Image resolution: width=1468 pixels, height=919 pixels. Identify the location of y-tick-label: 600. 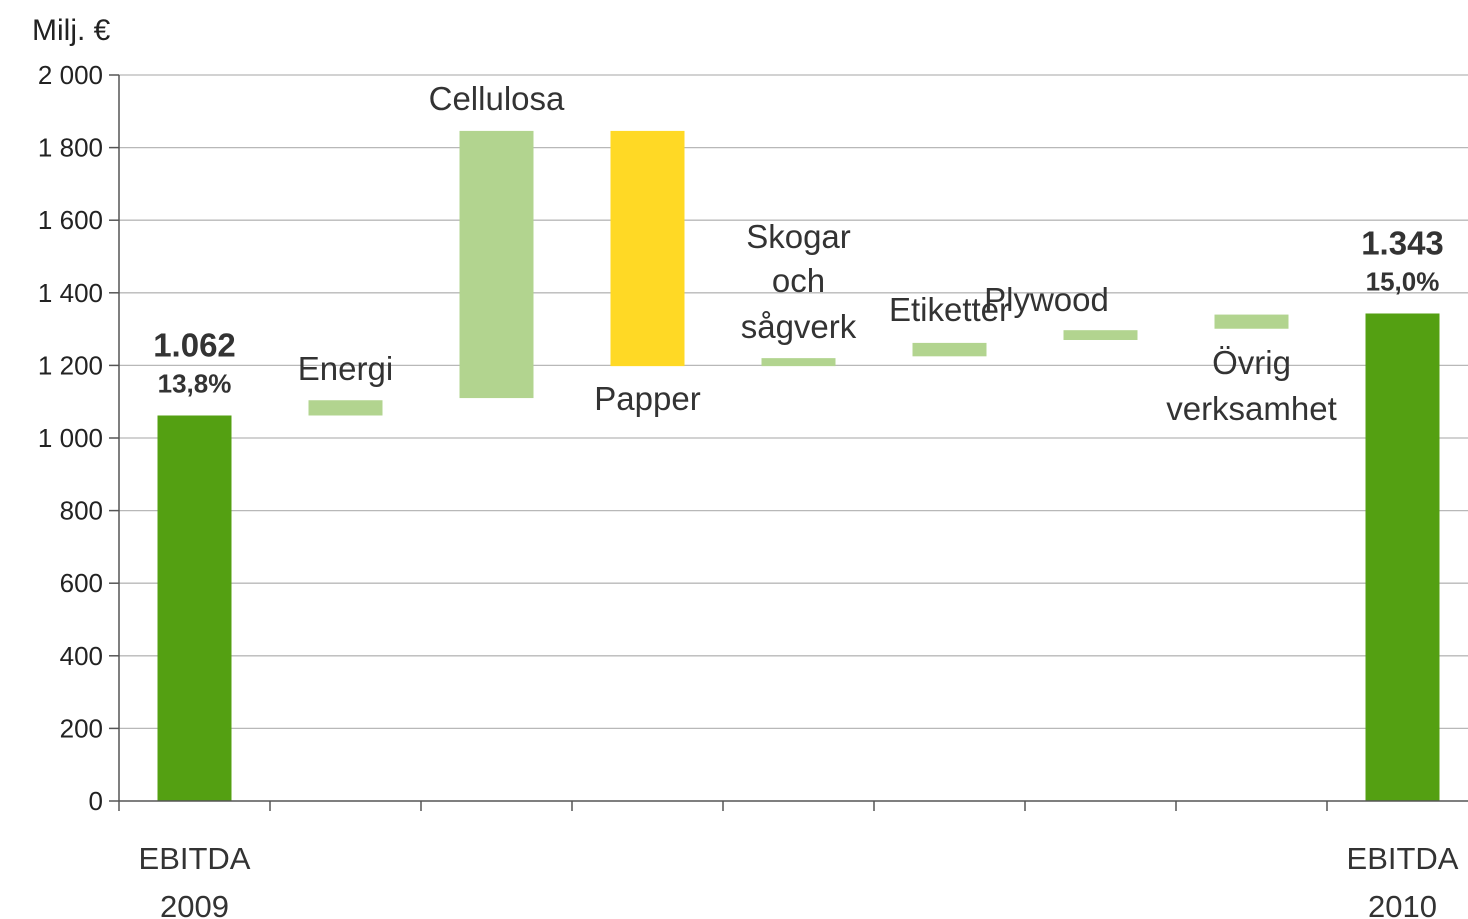
(81, 583).